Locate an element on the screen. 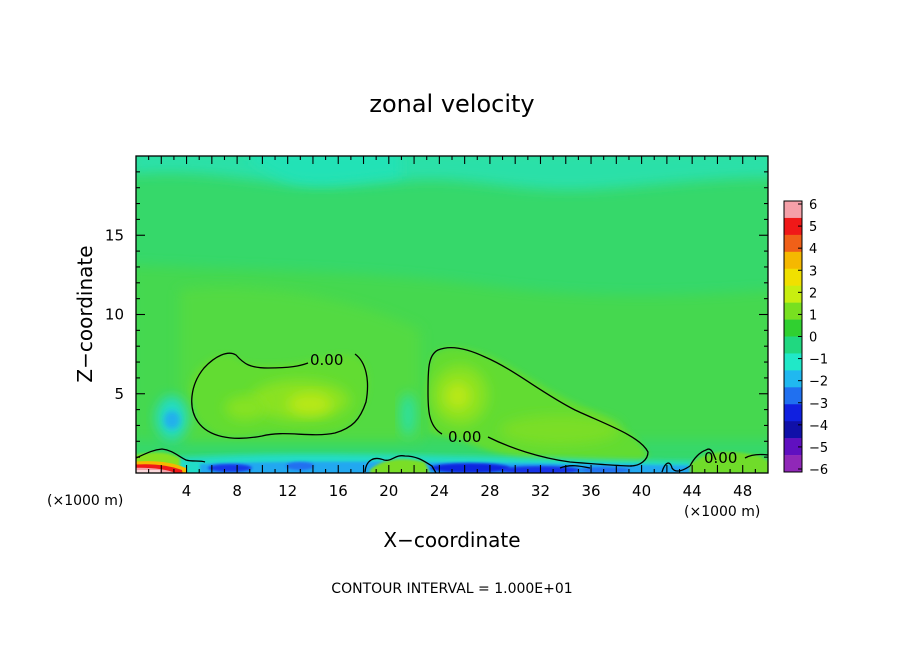  colorbar-tick-label: −3 is located at coordinates (818, 404).